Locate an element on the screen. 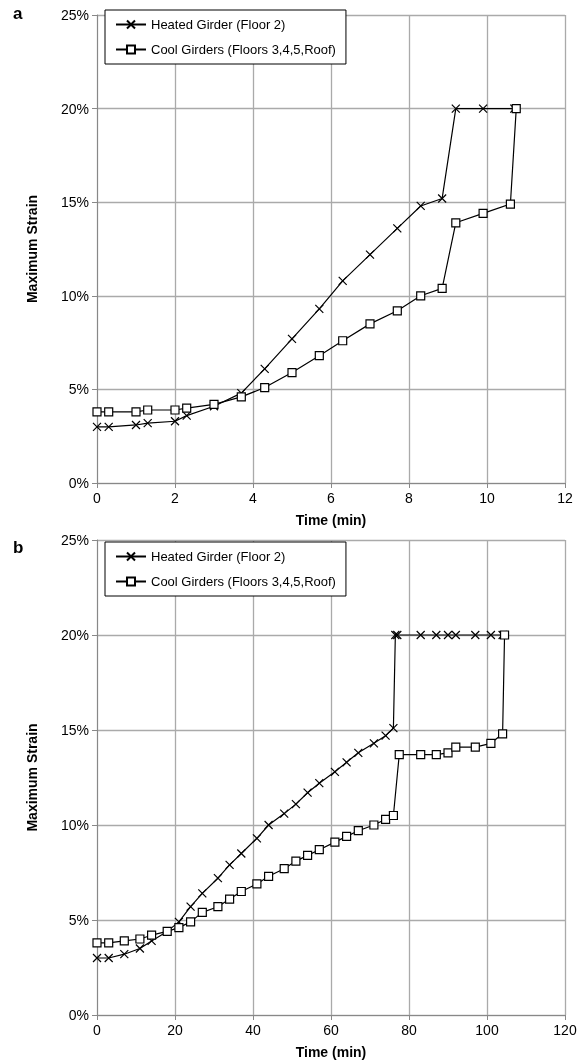 The image size is (583, 1064). x-tick-label: 100 is located at coordinates (487, 1030).